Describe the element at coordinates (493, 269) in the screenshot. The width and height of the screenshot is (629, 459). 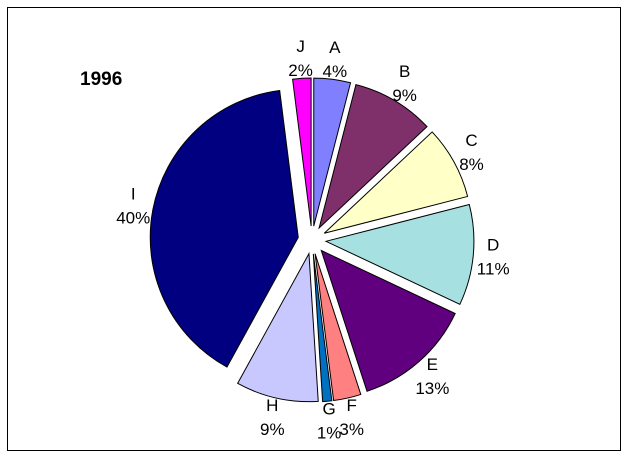
I see `slice-value-label: 11%` at that location.